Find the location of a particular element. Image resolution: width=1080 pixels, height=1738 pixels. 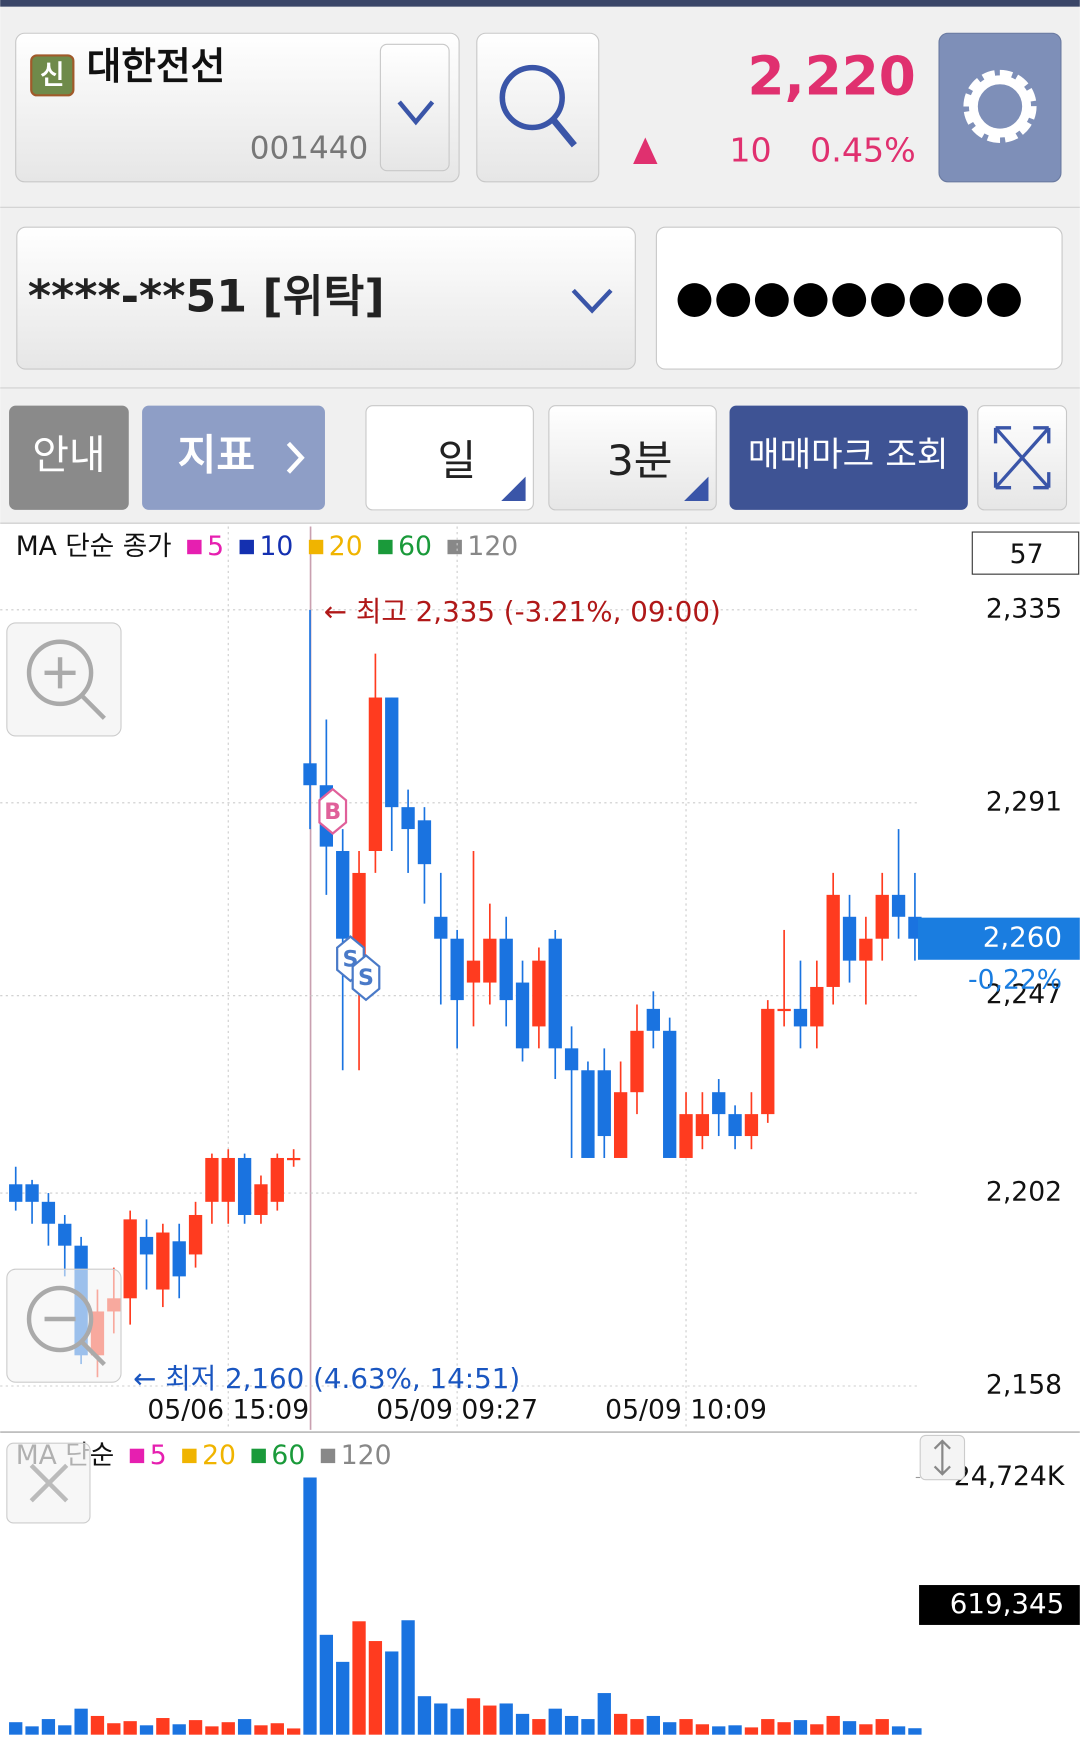

x-tick-label: 05/09 10:09 is located at coordinates (686, 1410).